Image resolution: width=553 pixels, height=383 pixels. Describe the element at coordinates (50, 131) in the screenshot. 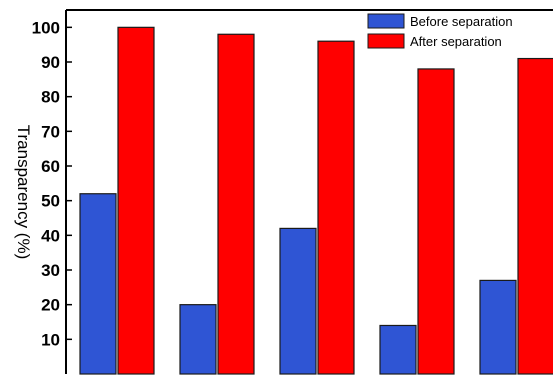

I see `y-tick-label-70: 70` at that location.